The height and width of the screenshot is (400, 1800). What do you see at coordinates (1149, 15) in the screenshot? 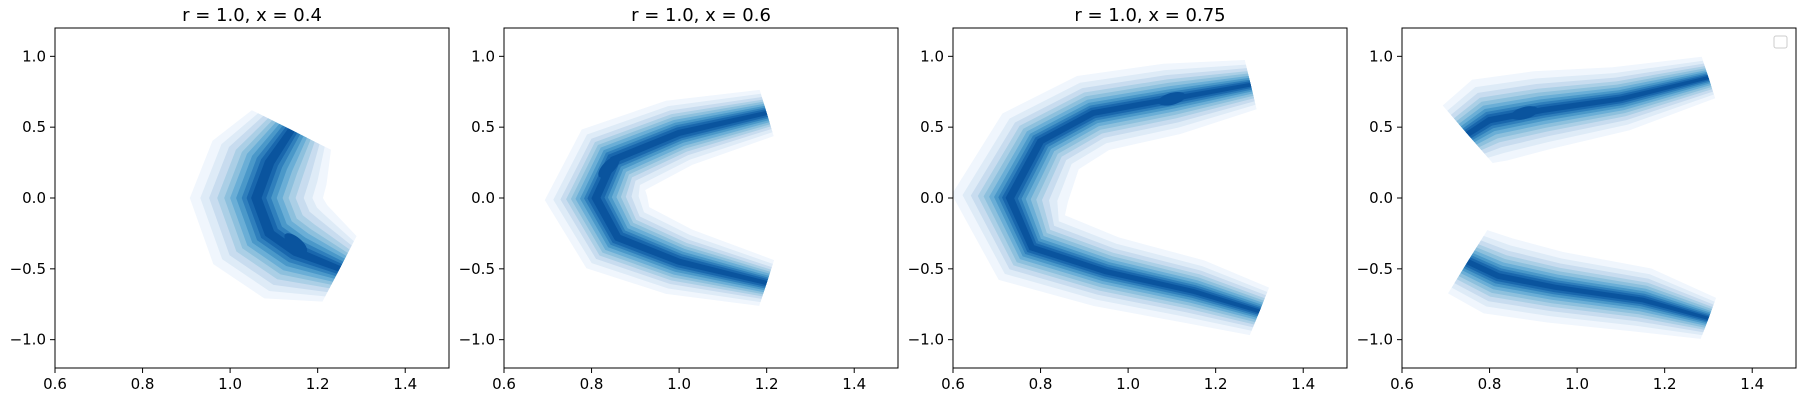
I see `subplot-title: r = 1.0, x = 0.75` at bounding box center [1149, 15].